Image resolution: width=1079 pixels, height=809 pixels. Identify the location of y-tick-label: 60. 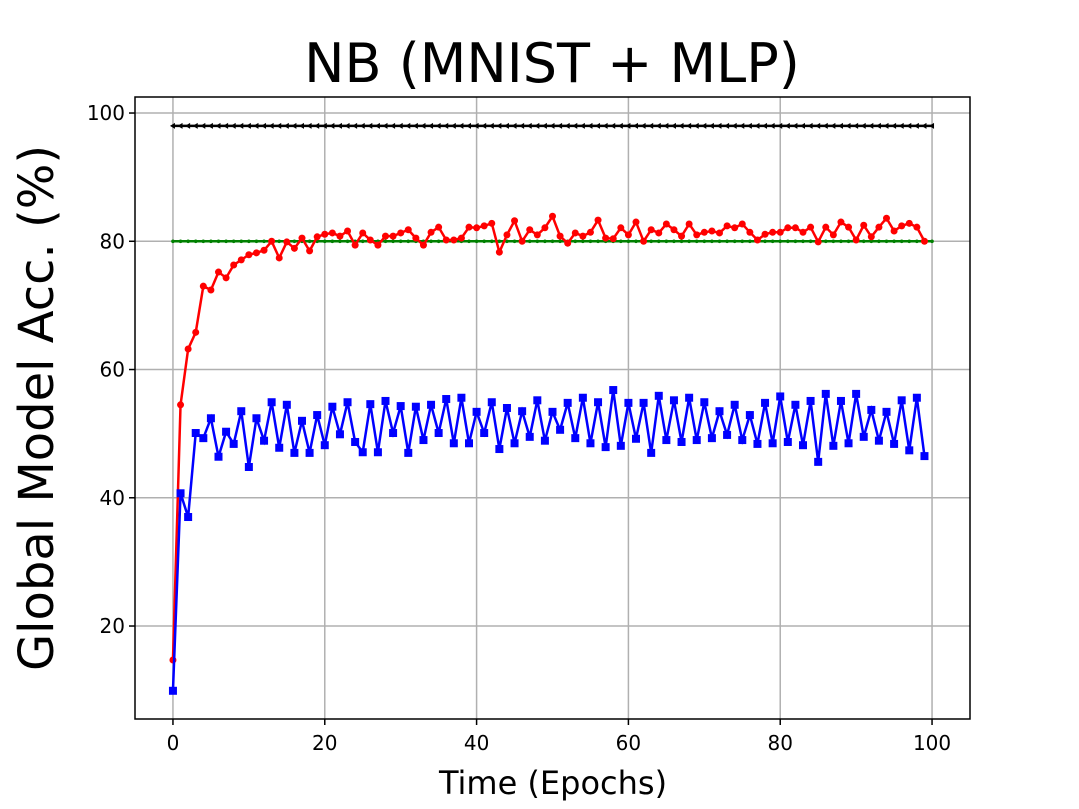
(112, 370).